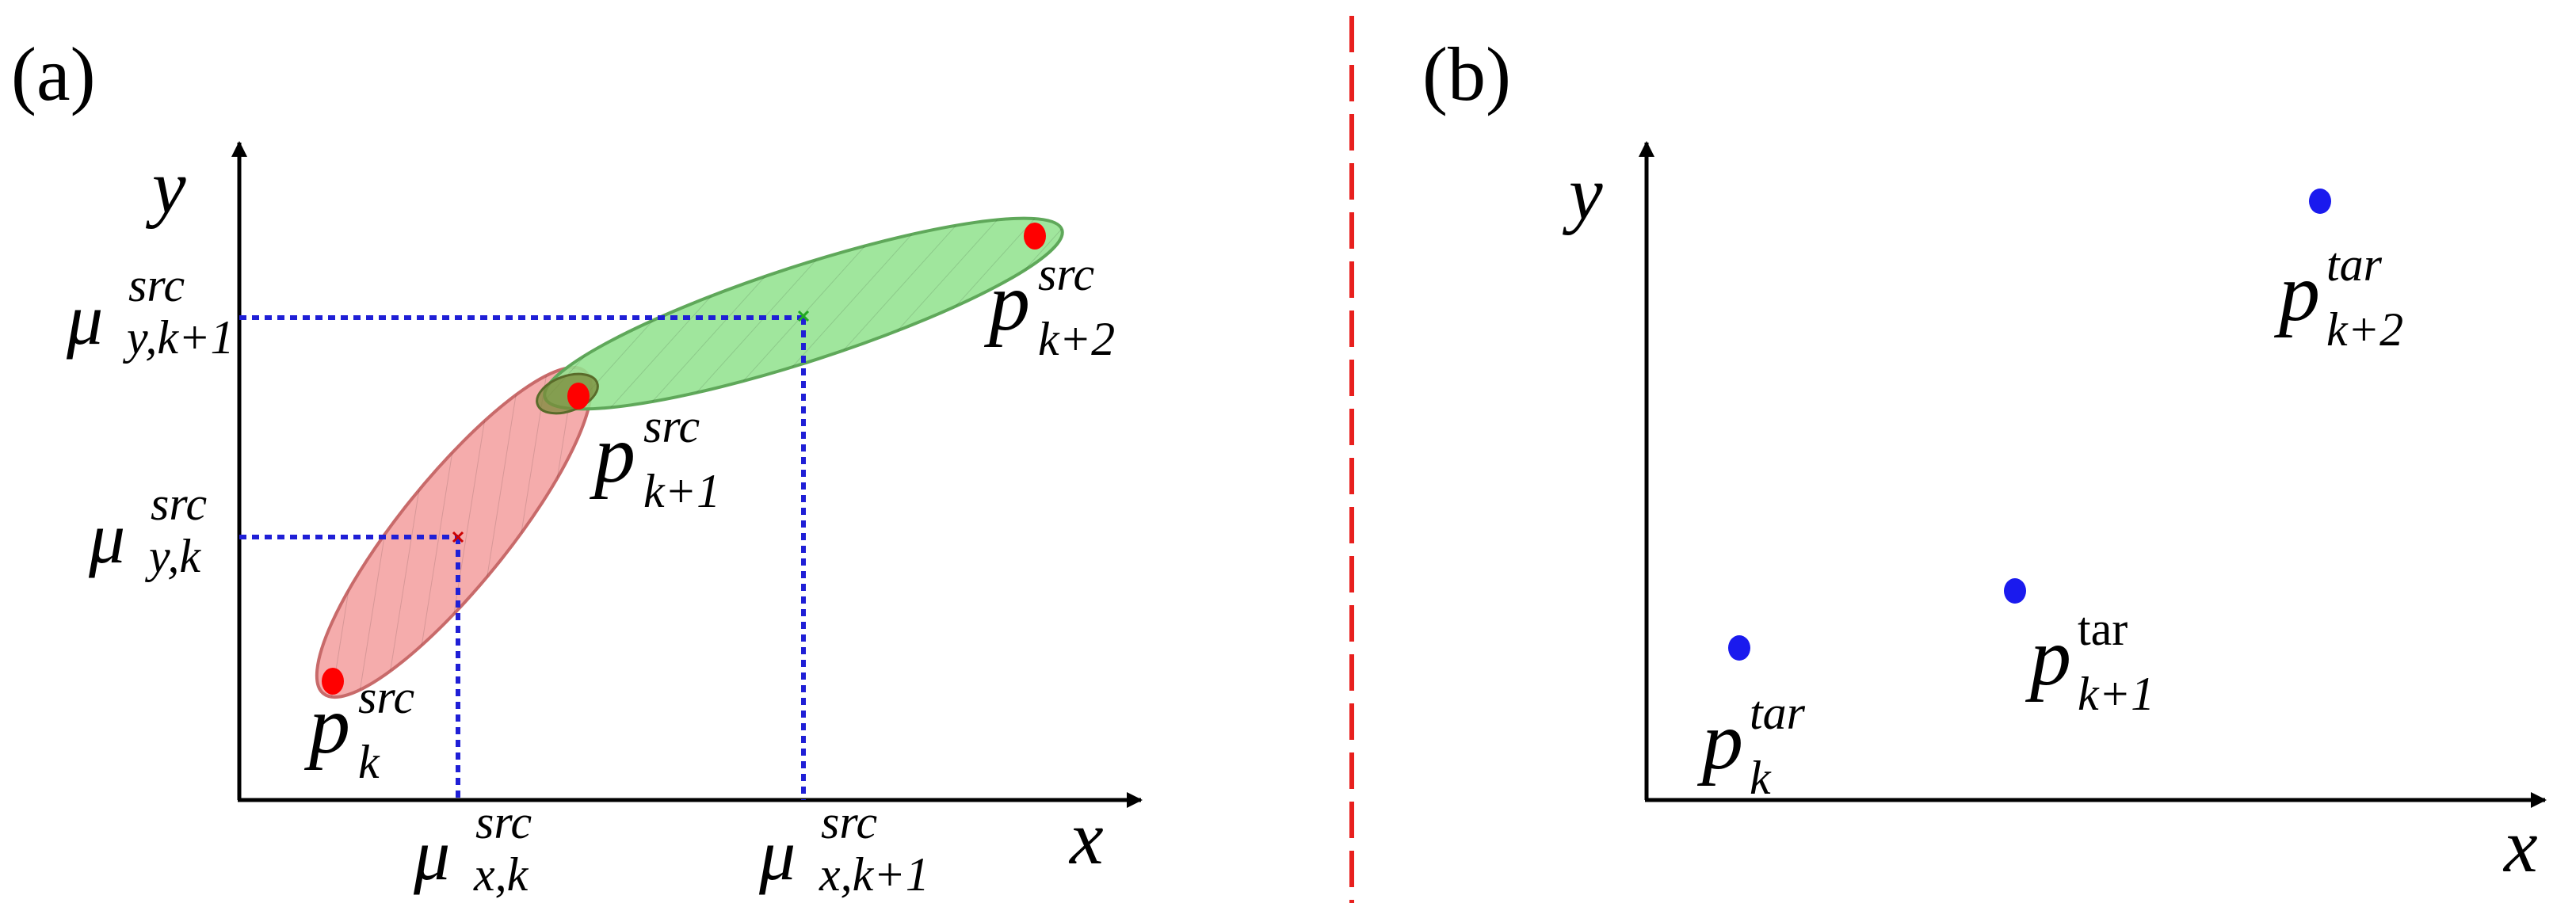 The image size is (2576, 922). What do you see at coordinates (333, 681) in the screenshot?
I see `src-point-k` at bounding box center [333, 681].